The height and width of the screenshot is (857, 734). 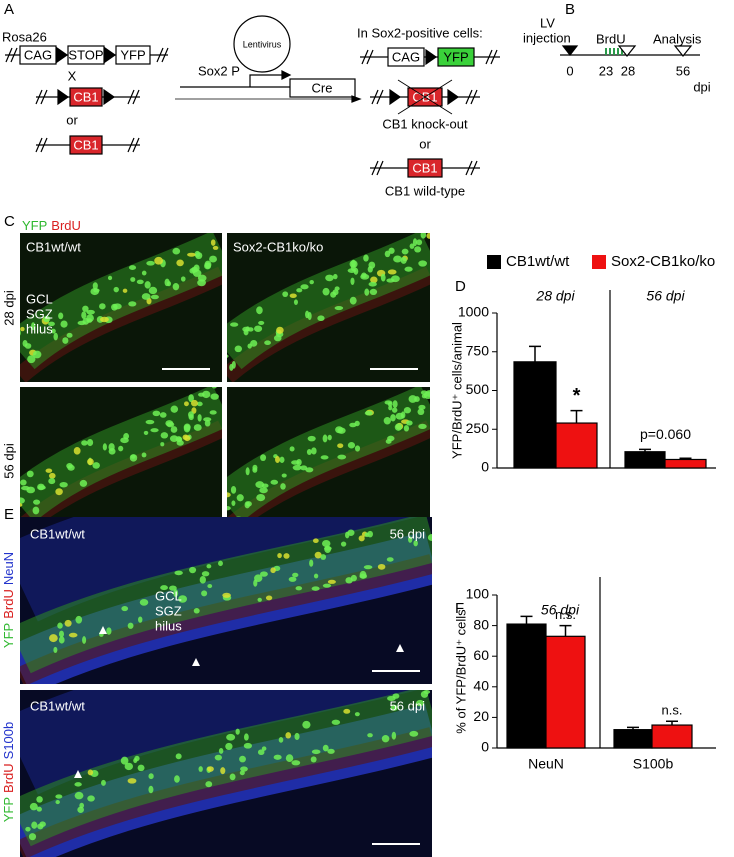 What do you see at coordinates (645, 460) in the screenshot?
I see `bar` at bounding box center [645, 460].